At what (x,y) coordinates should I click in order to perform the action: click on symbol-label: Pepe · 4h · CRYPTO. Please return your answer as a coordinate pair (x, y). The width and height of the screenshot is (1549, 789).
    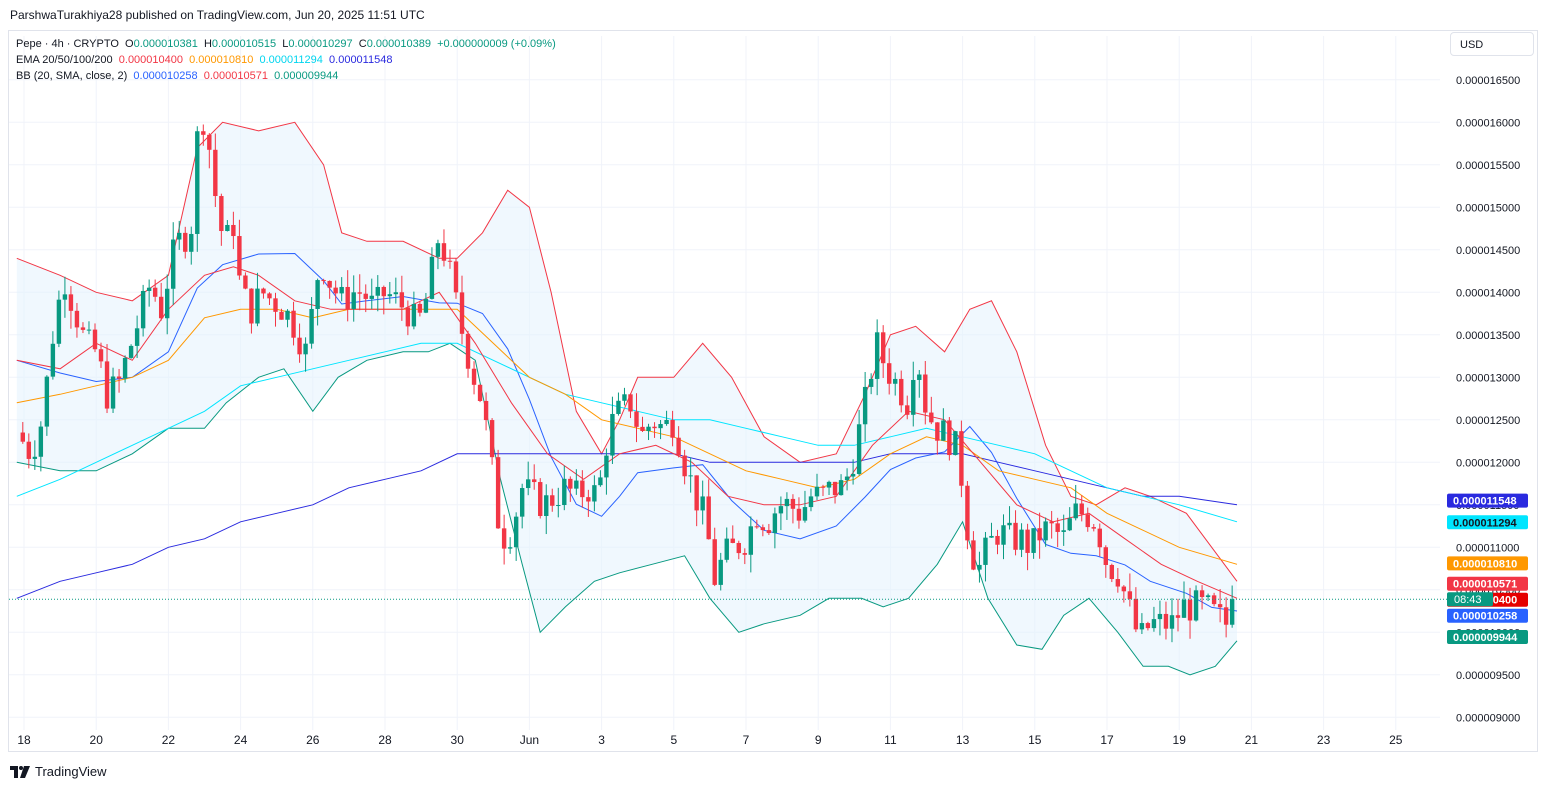
    Looking at the image, I should click on (67, 44).